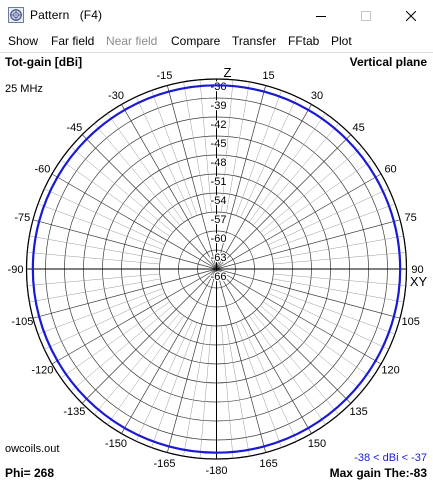  I want to click on ring-label: -45, so click(219, 144).